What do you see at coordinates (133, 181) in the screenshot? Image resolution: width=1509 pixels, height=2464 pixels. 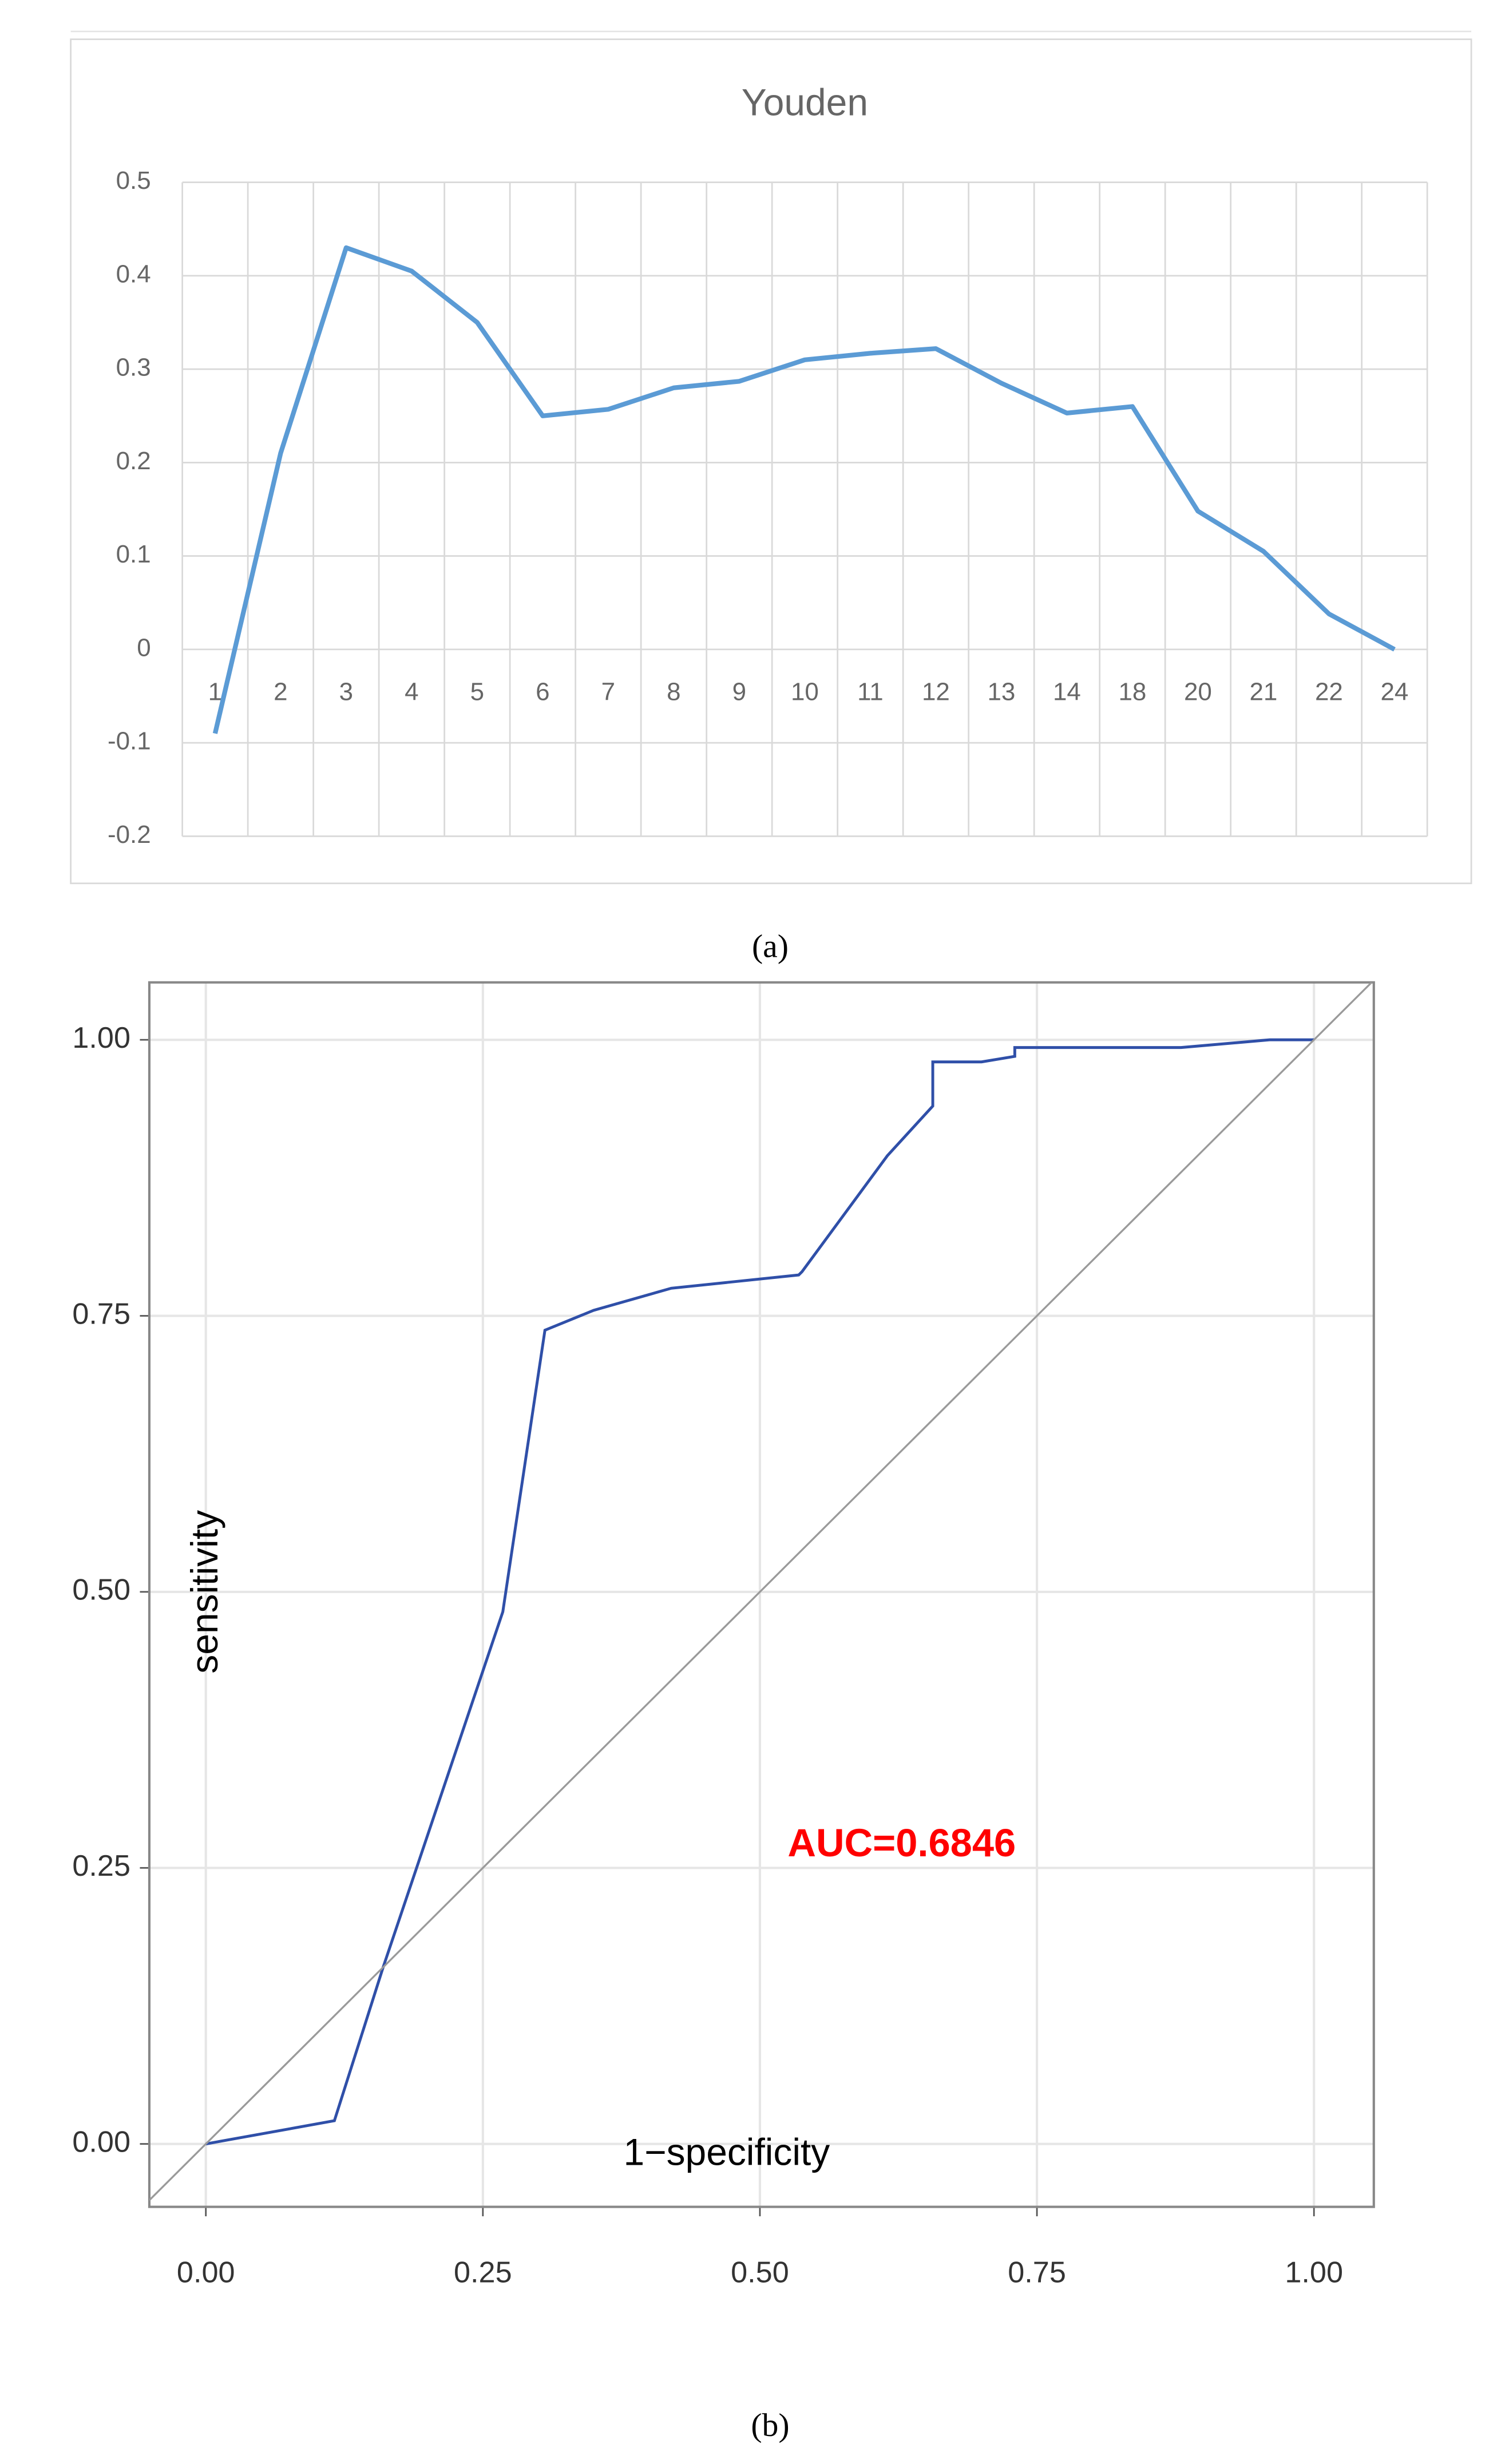 I see `y-tick-label: 0.5` at bounding box center [133, 181].